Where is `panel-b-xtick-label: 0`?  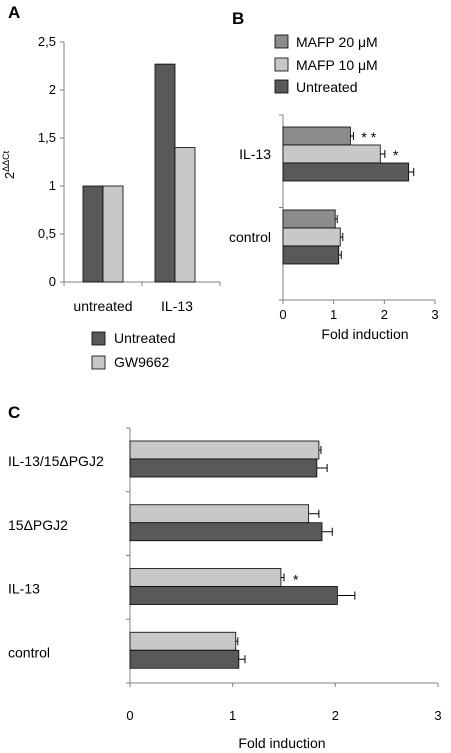
panel-b-xtick-label: 0 is located at coordinates (282, 314).